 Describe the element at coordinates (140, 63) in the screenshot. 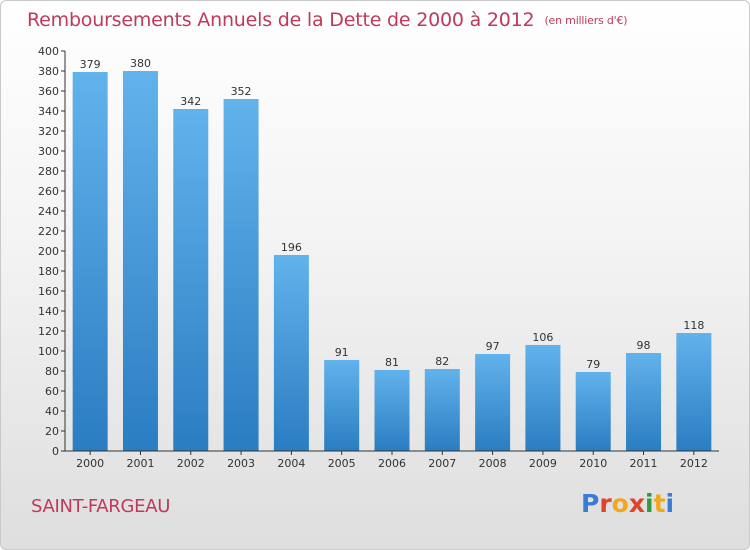

I see `data-label-2001: 380` at that location.